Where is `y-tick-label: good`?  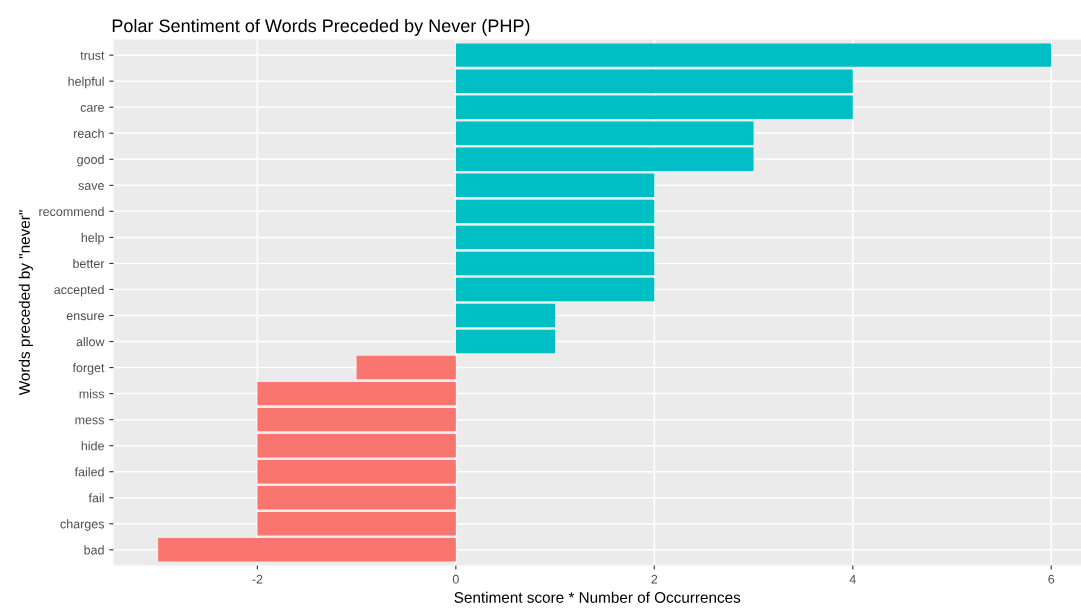
y-tick-label: good is located at coordinates (90, 160).